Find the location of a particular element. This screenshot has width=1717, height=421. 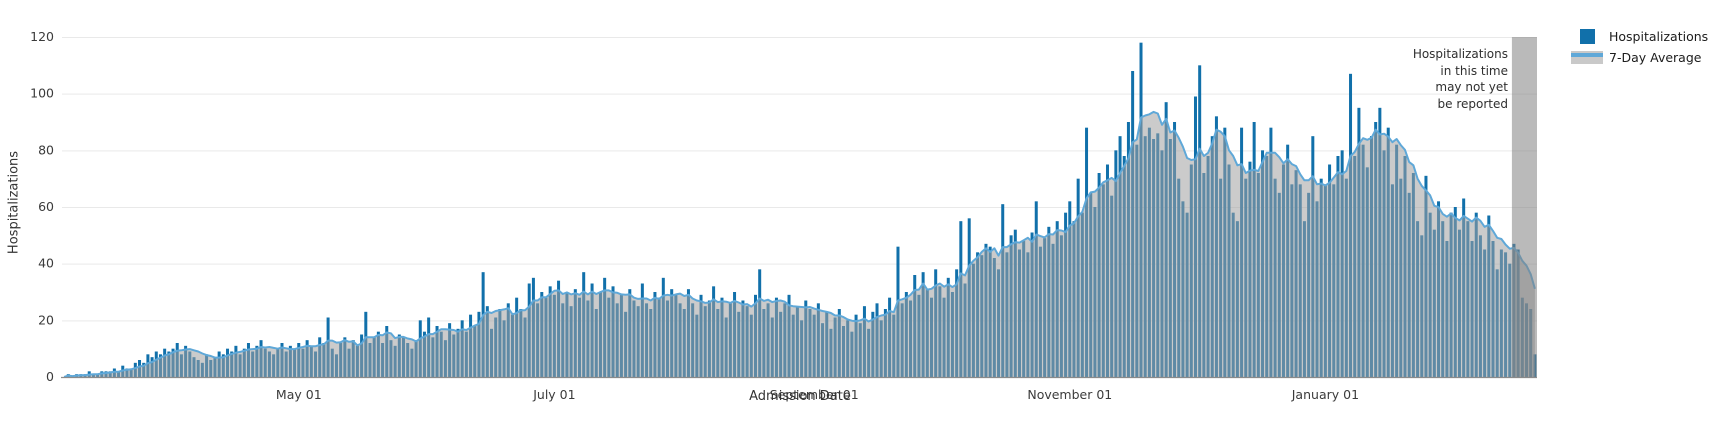

y-tick-label: 40 is located at coordinates (46, 263).